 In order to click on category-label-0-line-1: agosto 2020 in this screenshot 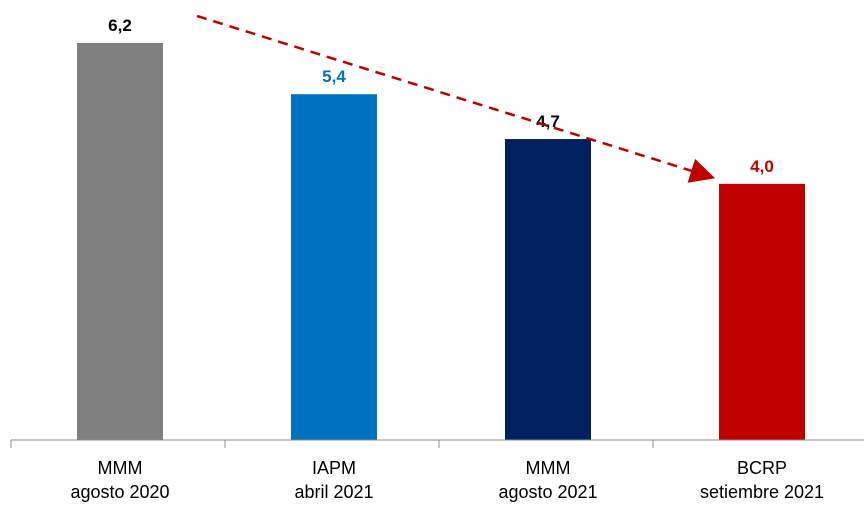, I will do `click(119, 492)`.